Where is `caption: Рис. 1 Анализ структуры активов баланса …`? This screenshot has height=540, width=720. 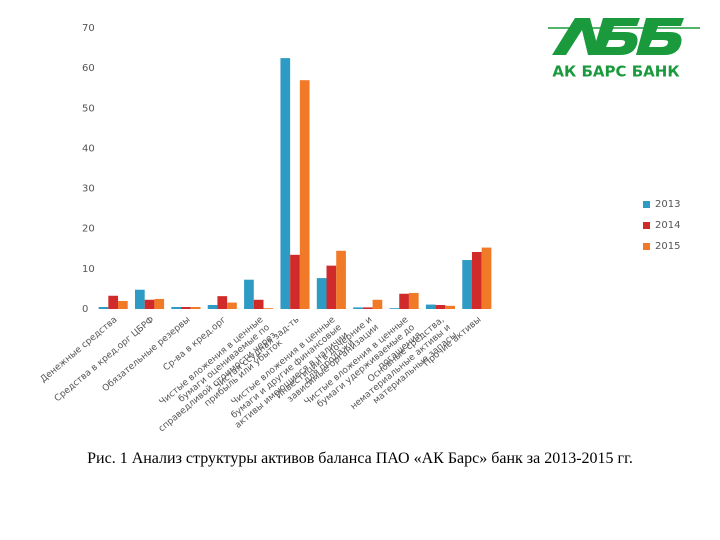
caption: Рис. 1 Анализ структуры активов баланса … is located at coordinates (360, 458).